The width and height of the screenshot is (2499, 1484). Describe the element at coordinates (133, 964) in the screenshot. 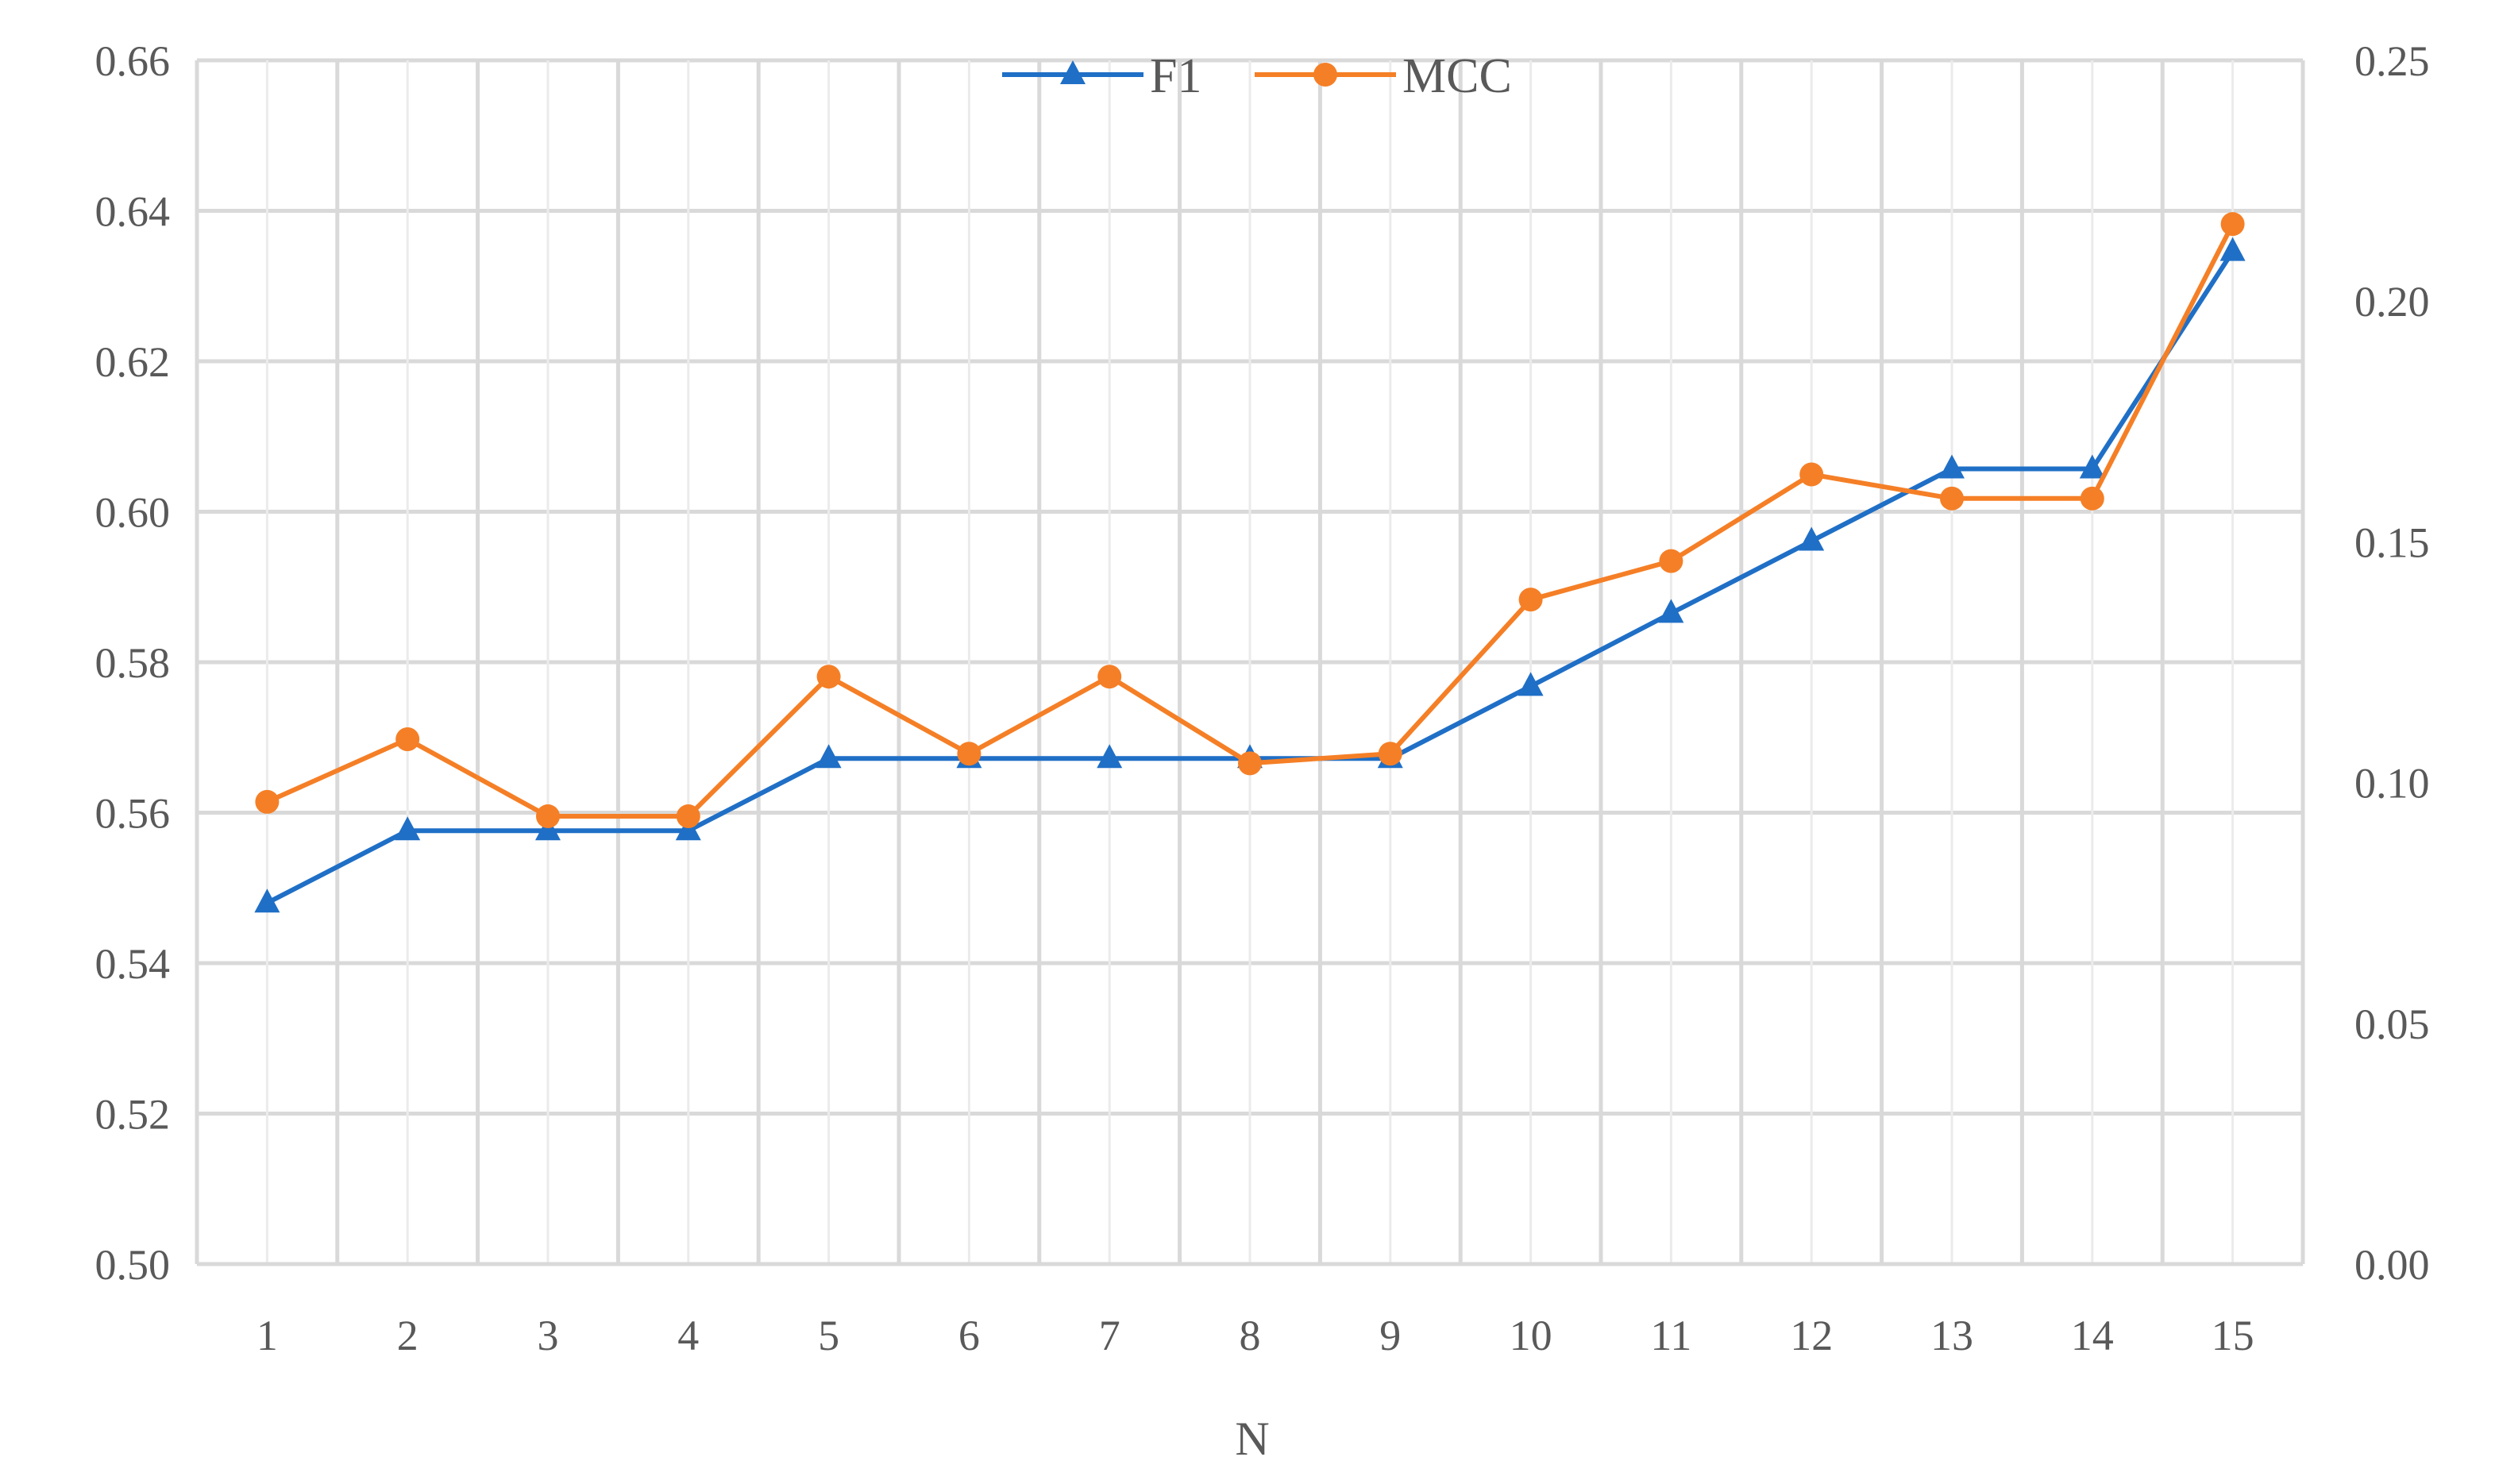

I see `y-tick-label: 0.54` at that location.